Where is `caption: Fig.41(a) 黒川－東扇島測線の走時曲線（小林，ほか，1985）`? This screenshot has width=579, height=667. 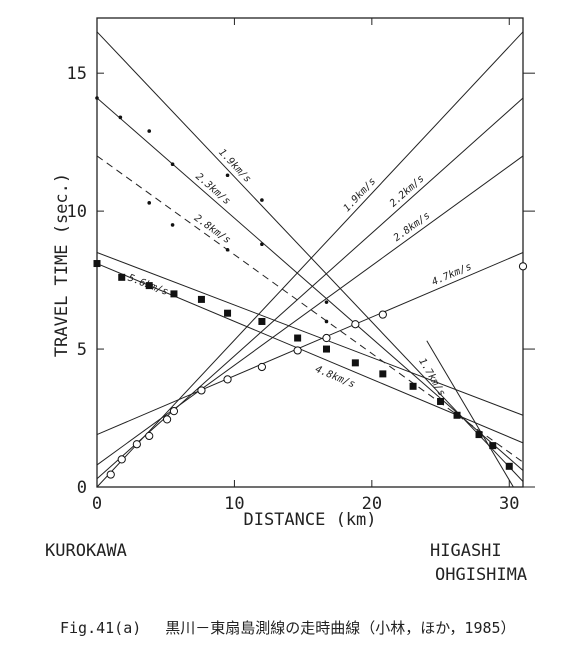
caption: Fig.41(a) 黒川－東扇島測線の走時曲線（小林，ほか，1985） is located at coordinates (288, 628).